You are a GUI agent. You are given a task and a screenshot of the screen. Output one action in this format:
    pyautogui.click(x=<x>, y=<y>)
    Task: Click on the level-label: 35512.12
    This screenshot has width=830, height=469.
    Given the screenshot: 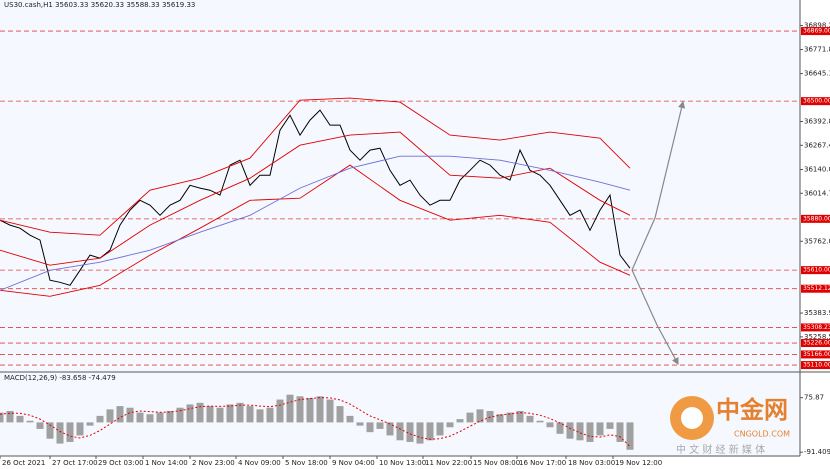 What is the action you would take?
    pyautogui.click(x=816, y=288)
    